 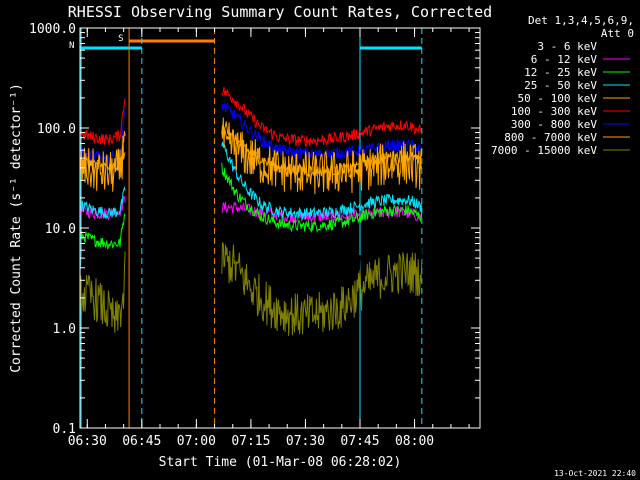 I want to click on x-tick-label: 06:30, so click(x=87, y=441).